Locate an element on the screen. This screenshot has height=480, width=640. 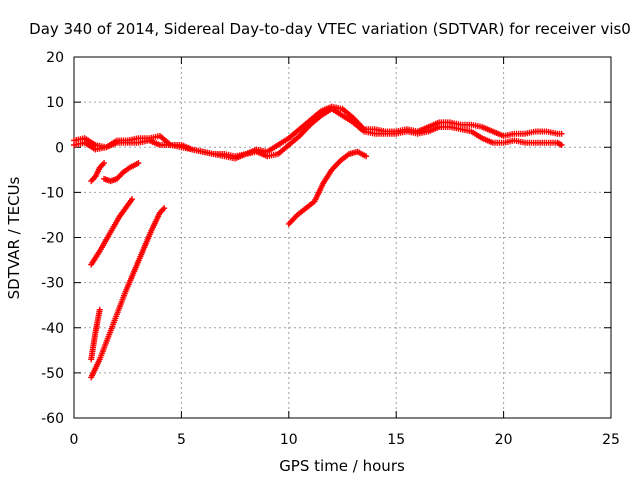
series-arc-line-a is located at coordinates (111, 232).